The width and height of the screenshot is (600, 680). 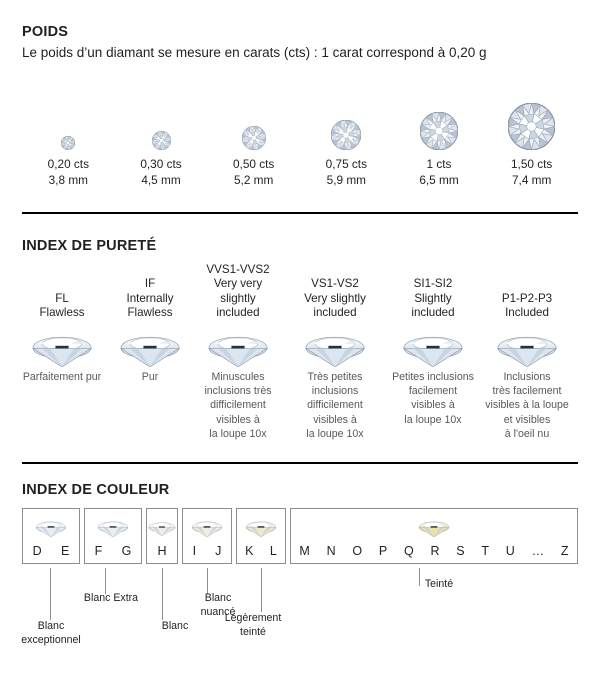 I want to click on clarity-grade: P1-P2-P3 Included, so click(x=527, y=289).